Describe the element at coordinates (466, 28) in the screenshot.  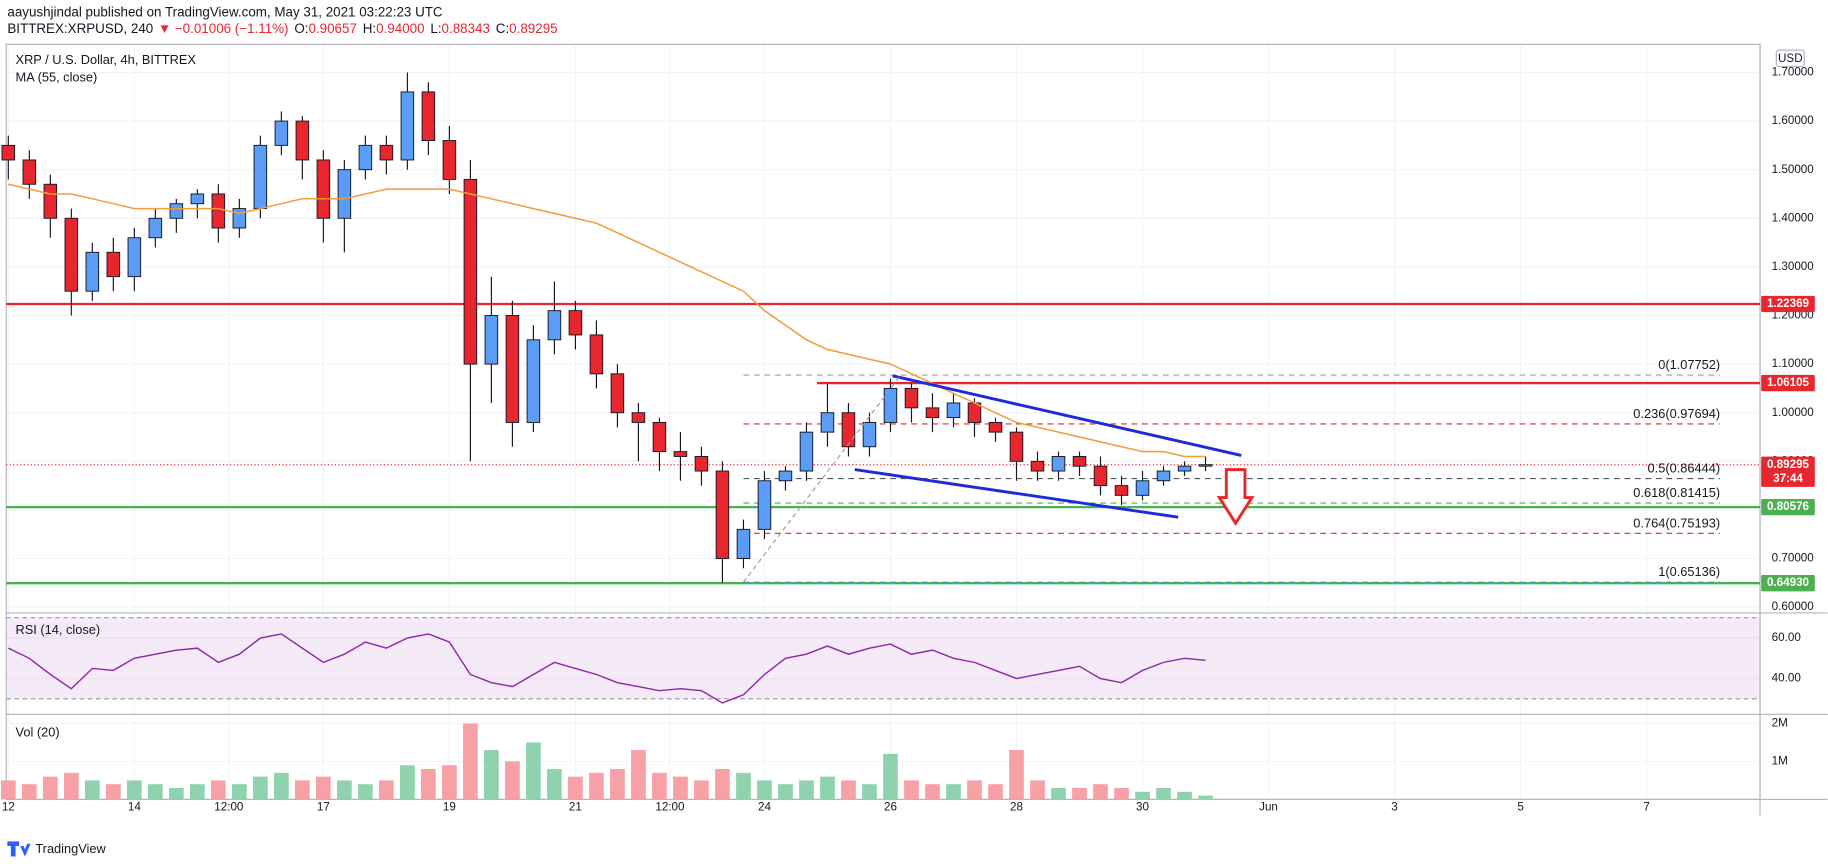
I see `ohlc-value: 0.88343` at that location.